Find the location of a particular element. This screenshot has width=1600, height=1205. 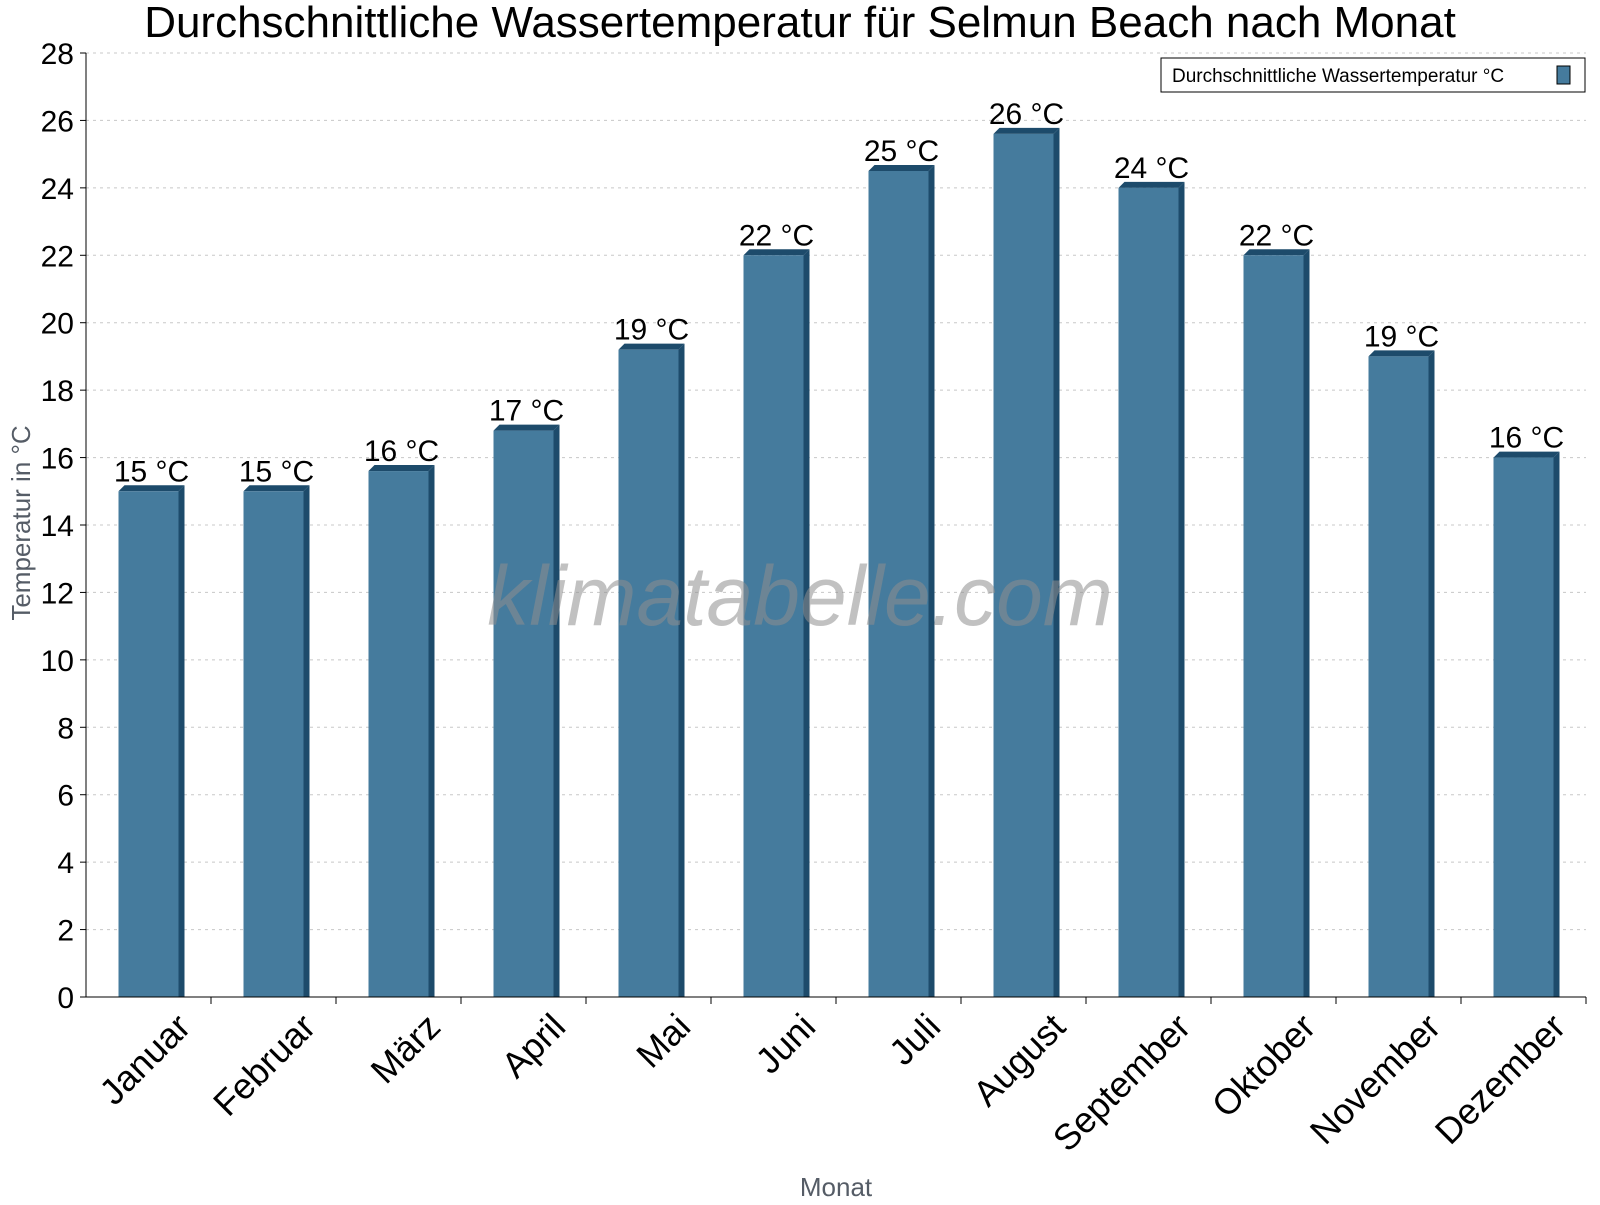

legend: Durchschnittliche Wassertemperatur °C is located at coordinates (1373, 75).